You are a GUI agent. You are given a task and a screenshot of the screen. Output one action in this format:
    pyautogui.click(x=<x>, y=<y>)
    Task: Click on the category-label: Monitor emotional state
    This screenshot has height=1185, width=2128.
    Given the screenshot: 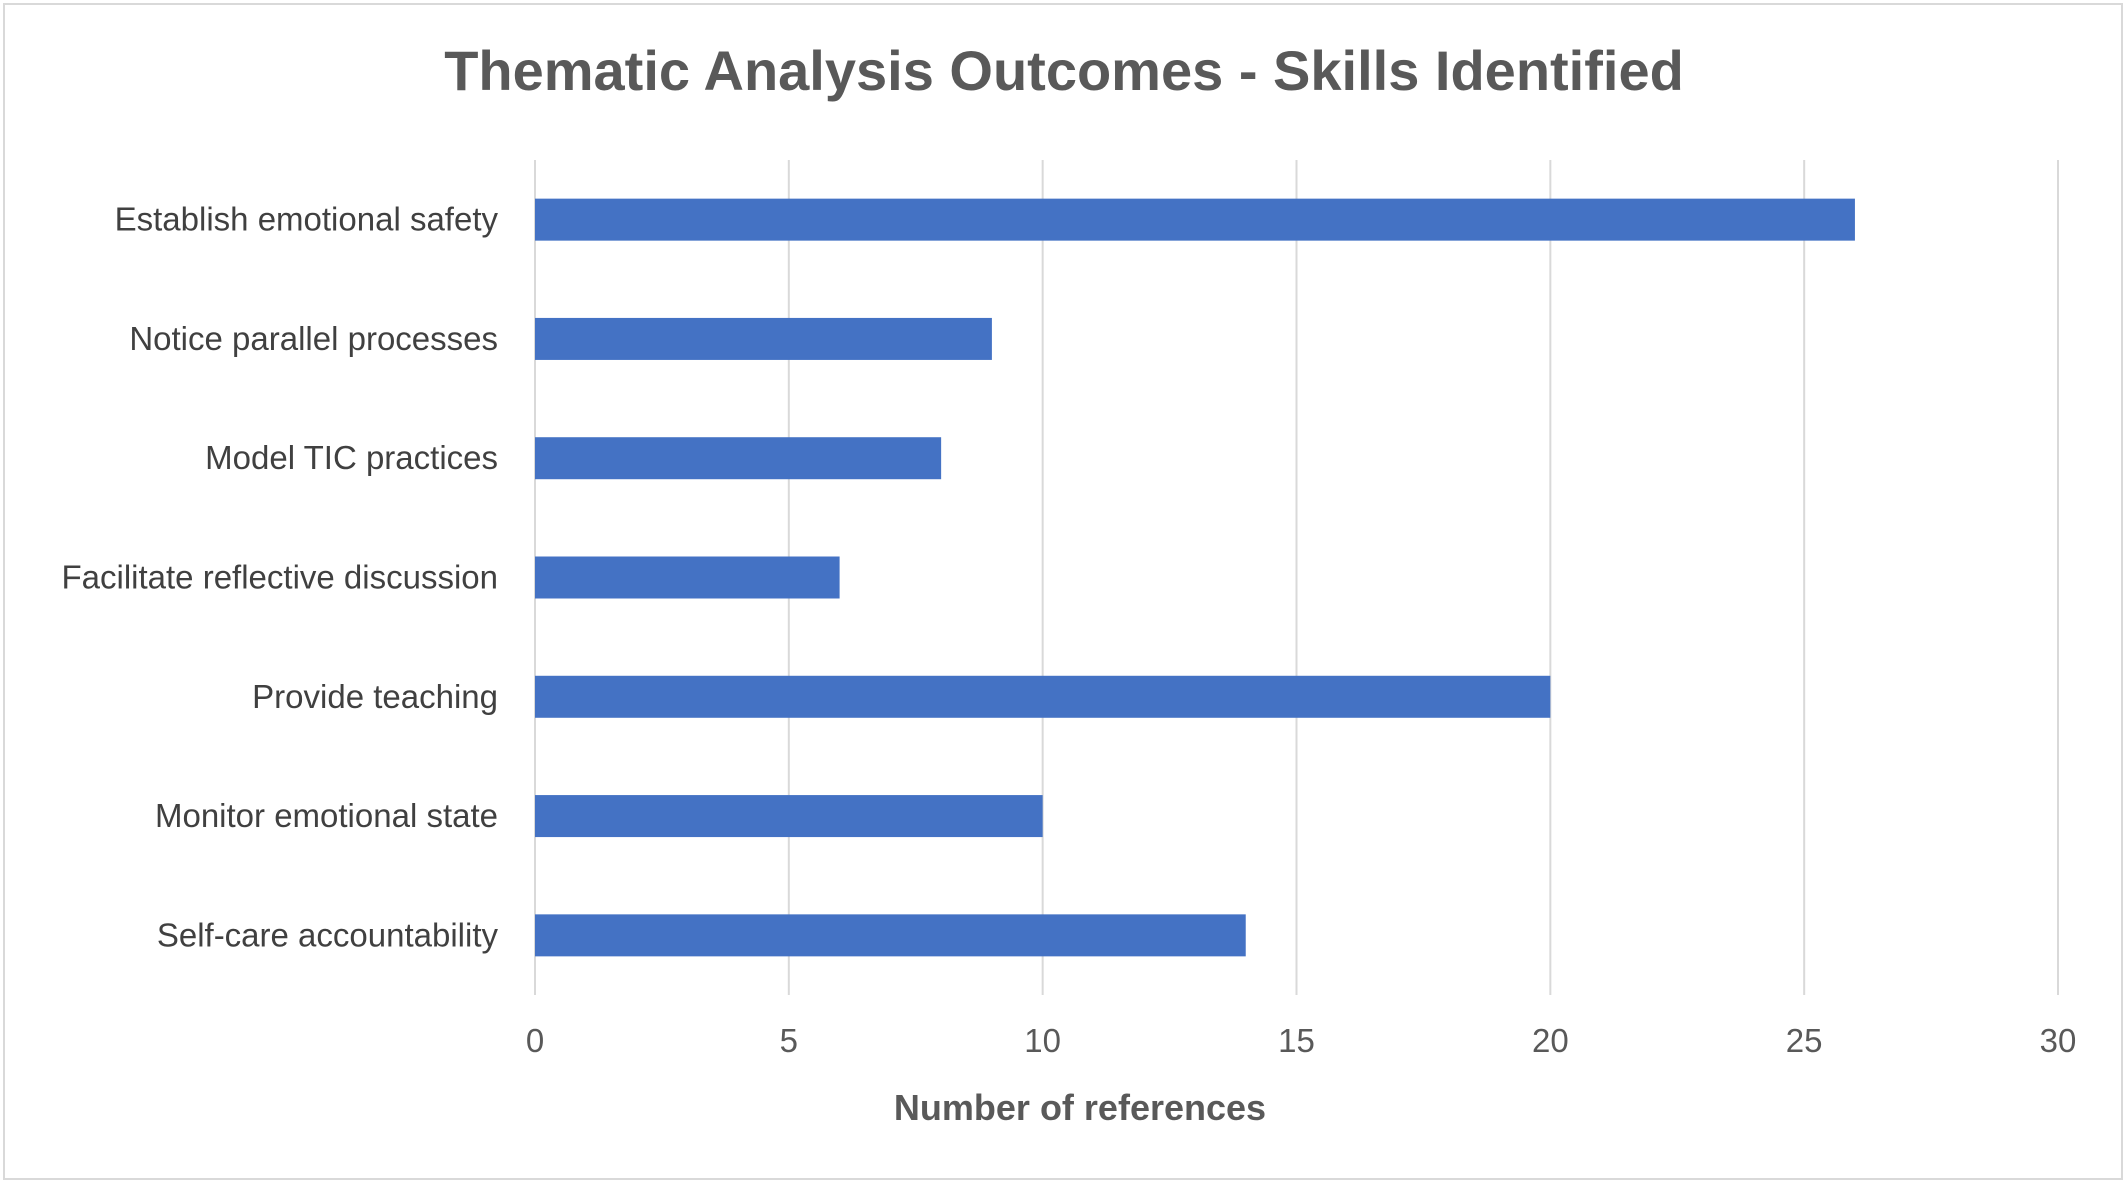 What is the action you would take?
    pyautogui.click(x=326, y=815)
    